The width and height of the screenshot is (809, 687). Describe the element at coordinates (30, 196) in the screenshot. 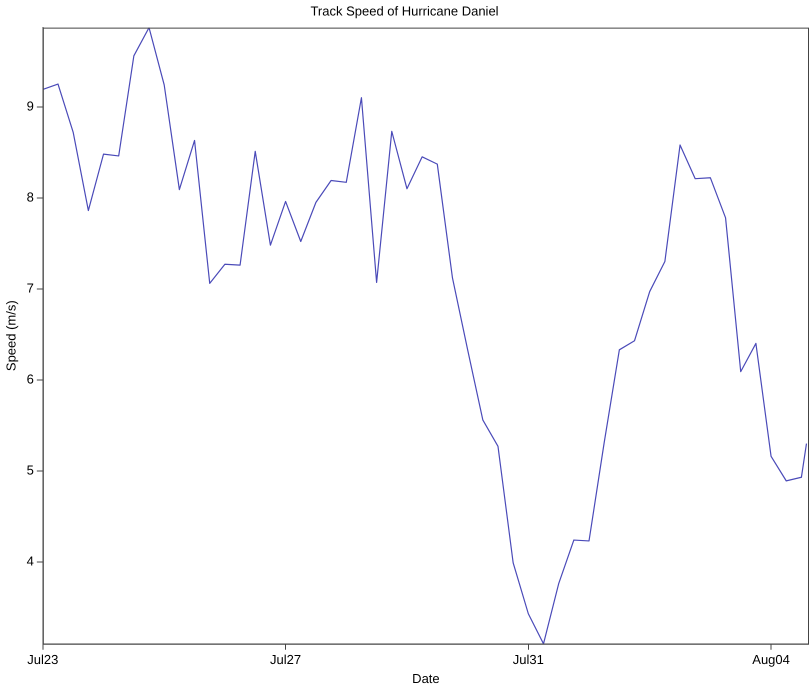

I see `y-tick-label: 8` at that location.